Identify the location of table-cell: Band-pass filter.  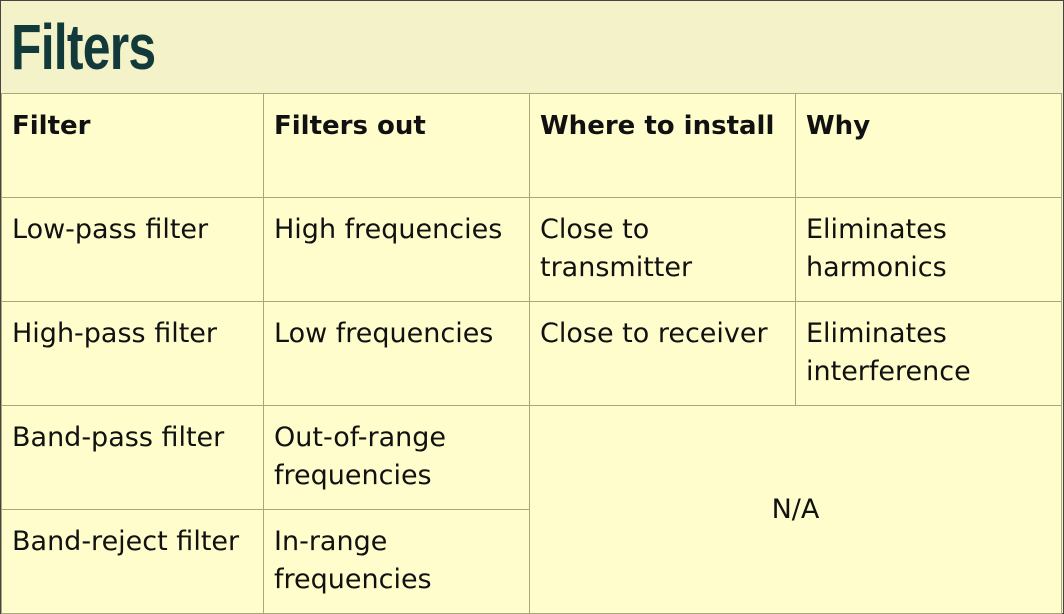
(132, 457).